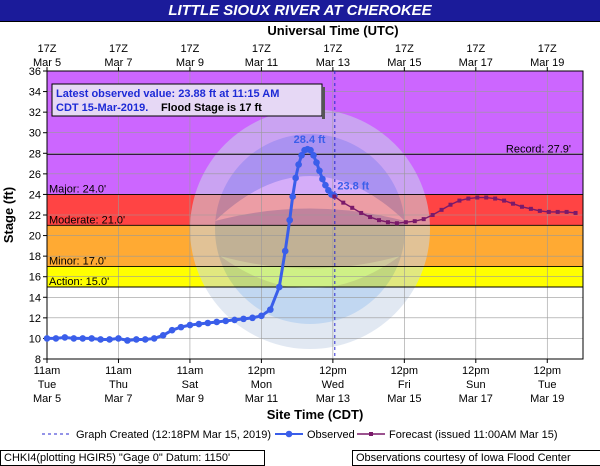 This screenshot has width=600, height=466. What do you see at coordinates (47, 399) in the screenshot?
I see `bottom-tick-label: Mar 5` at bounding box center [47, 399].